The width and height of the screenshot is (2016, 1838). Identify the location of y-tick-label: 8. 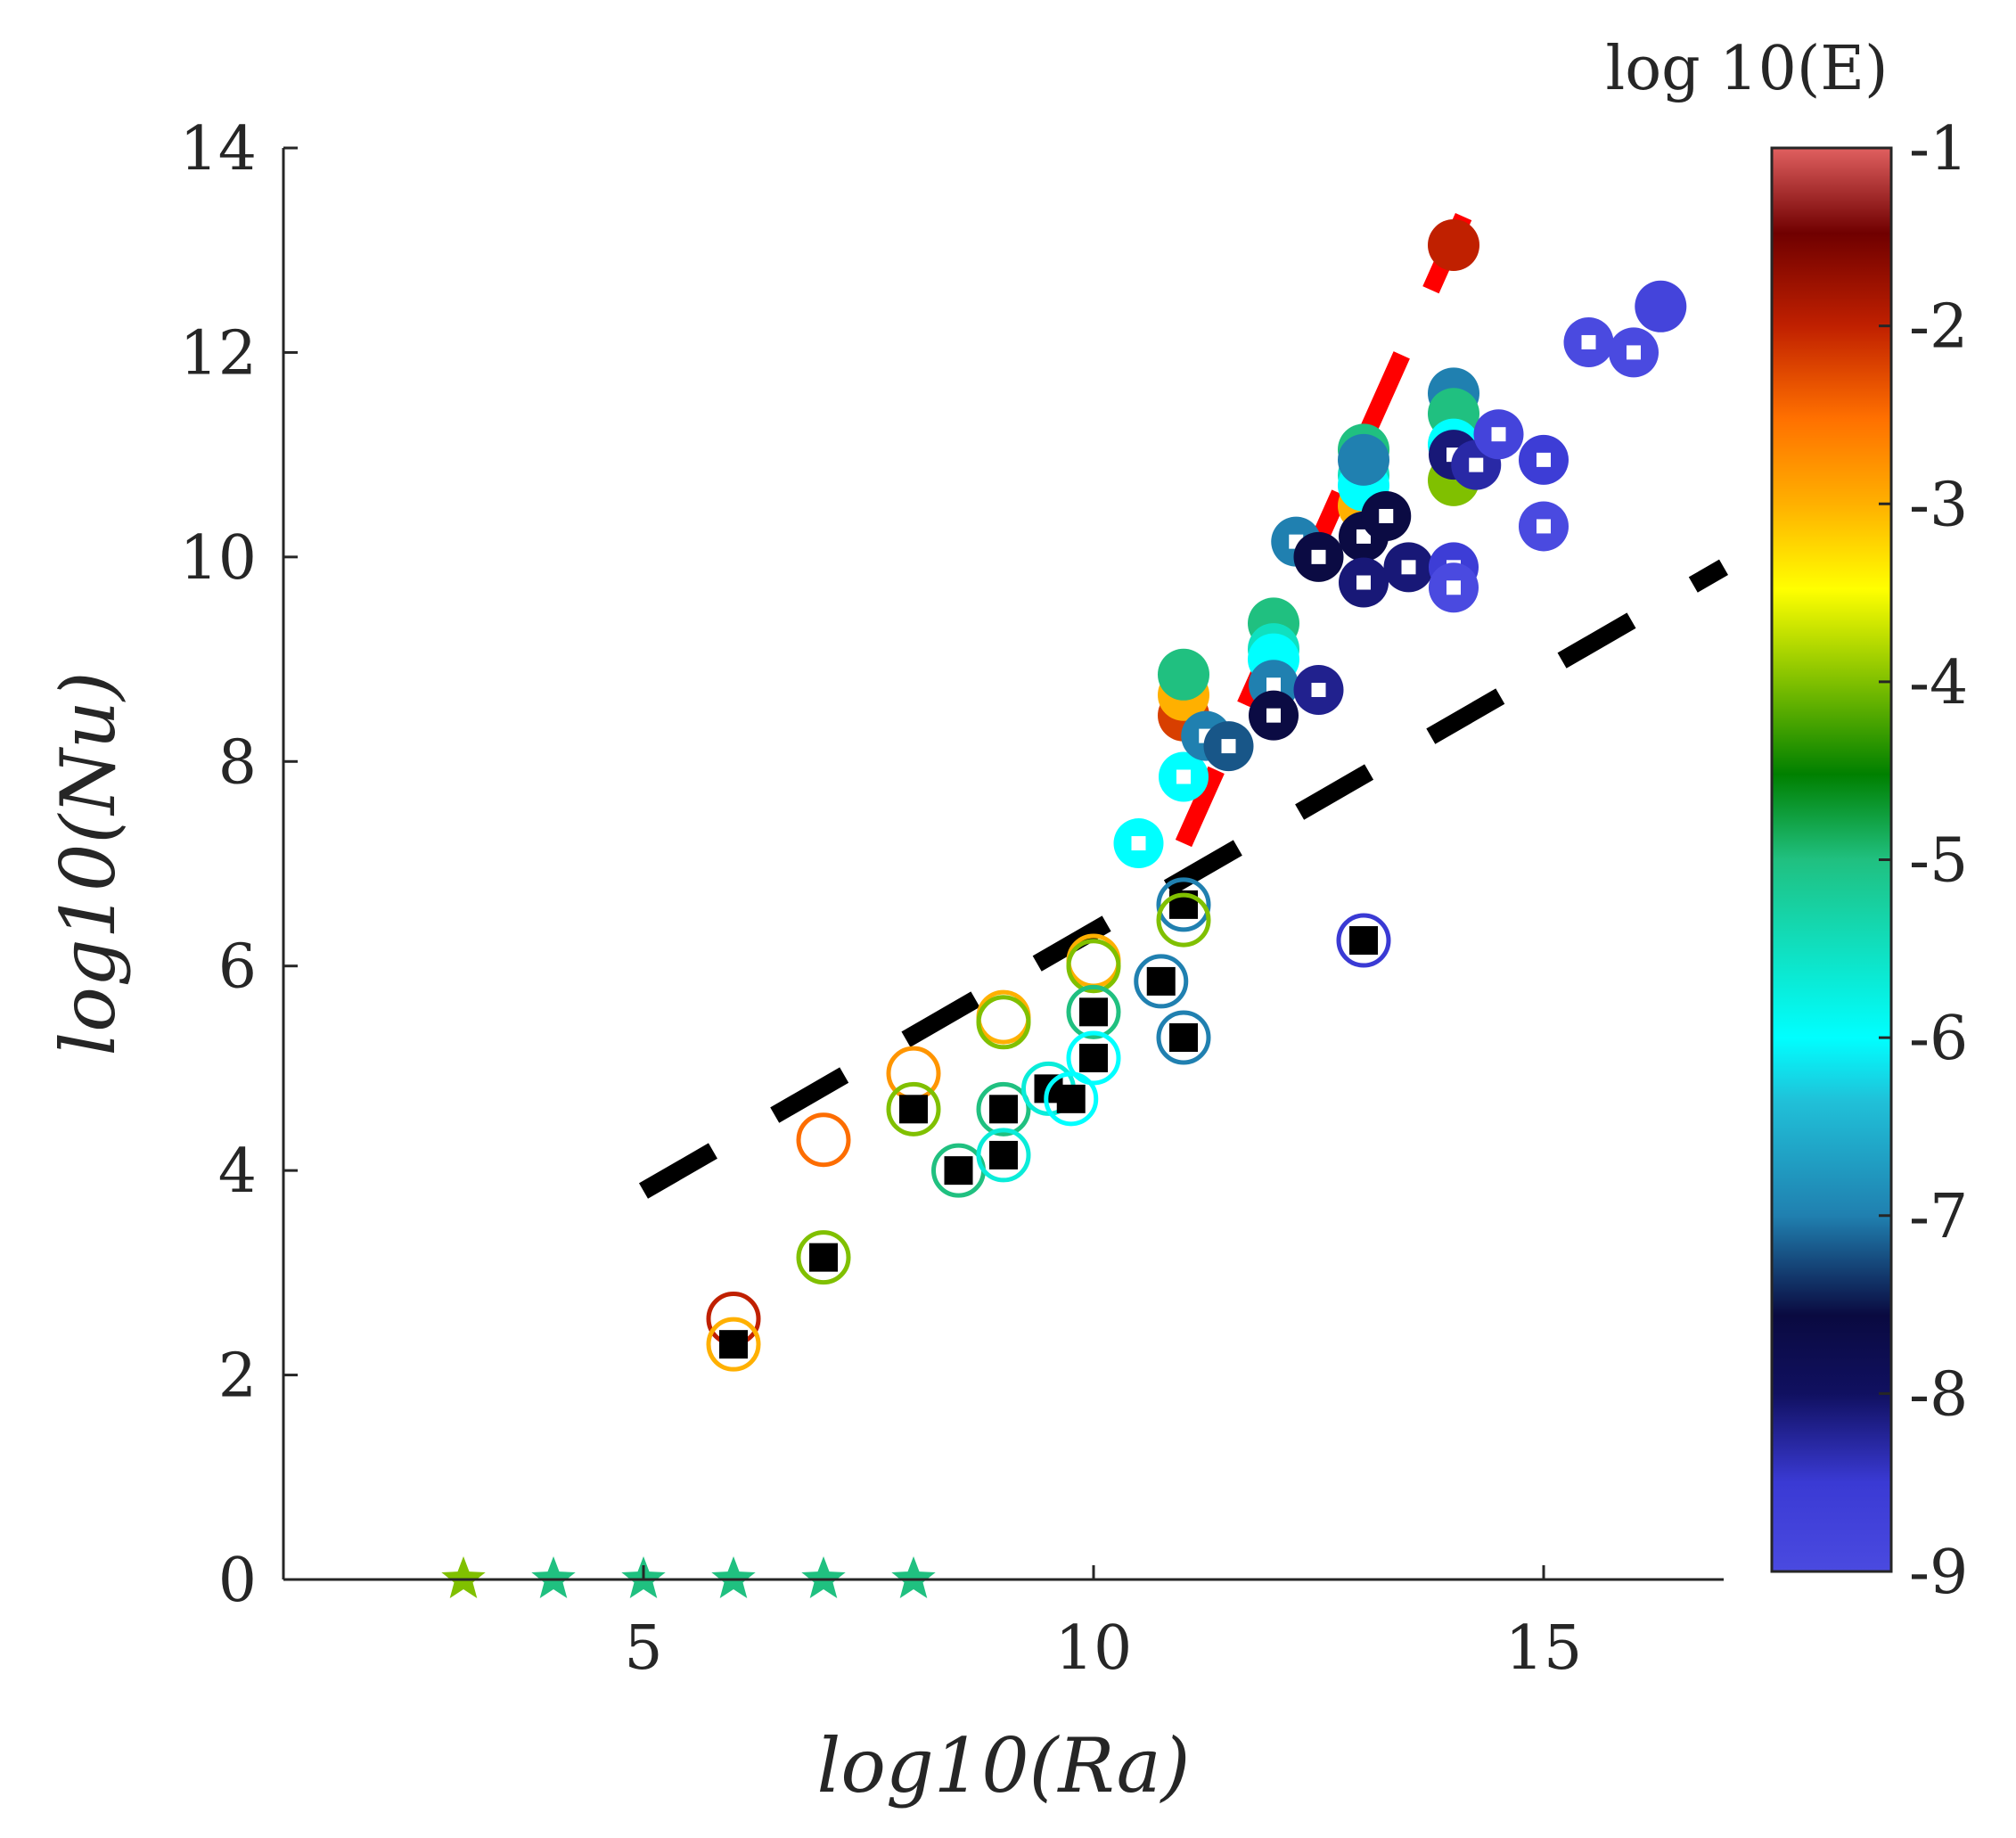
(237, 762).